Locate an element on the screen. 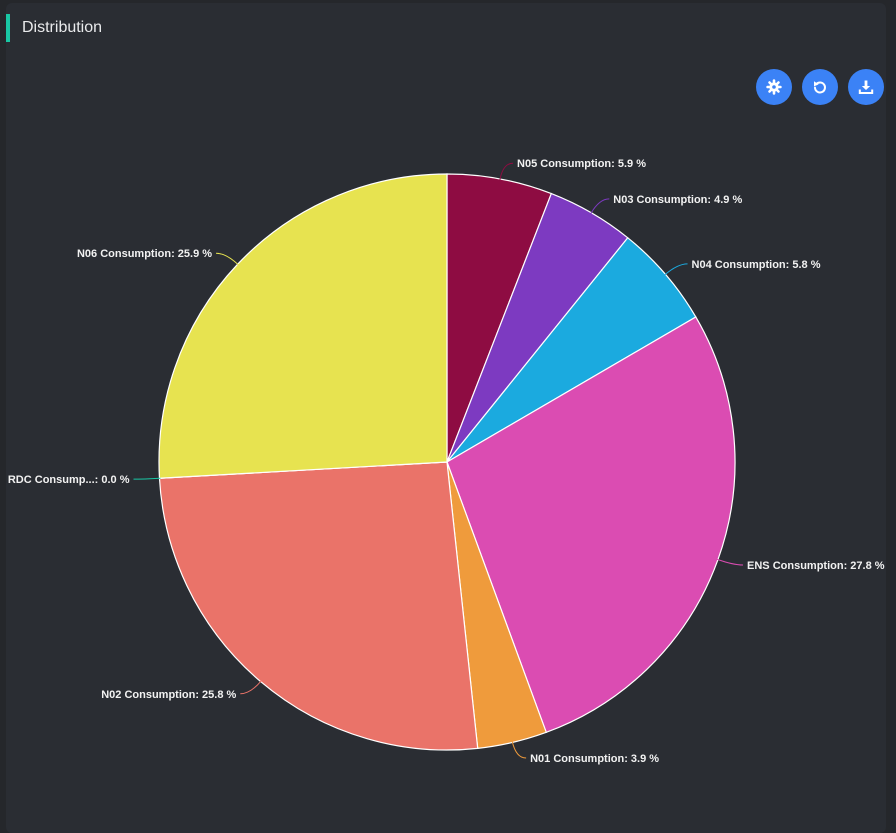  leader-line-n05-consumption is located at coordinates (506, 171).